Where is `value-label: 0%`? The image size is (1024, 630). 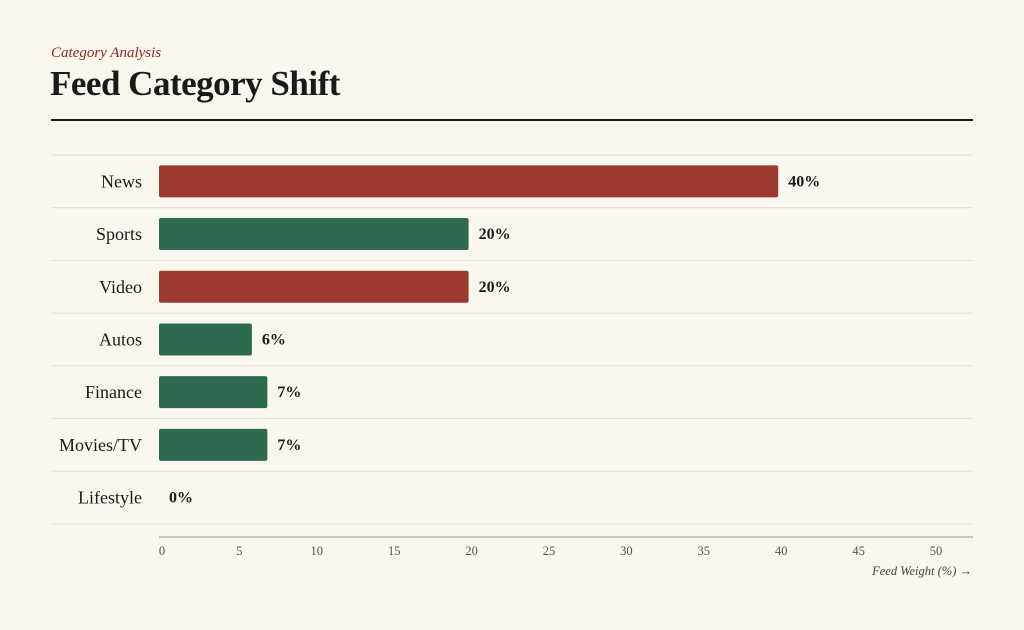
value-label: 0% is located at coordinates (181, 498).